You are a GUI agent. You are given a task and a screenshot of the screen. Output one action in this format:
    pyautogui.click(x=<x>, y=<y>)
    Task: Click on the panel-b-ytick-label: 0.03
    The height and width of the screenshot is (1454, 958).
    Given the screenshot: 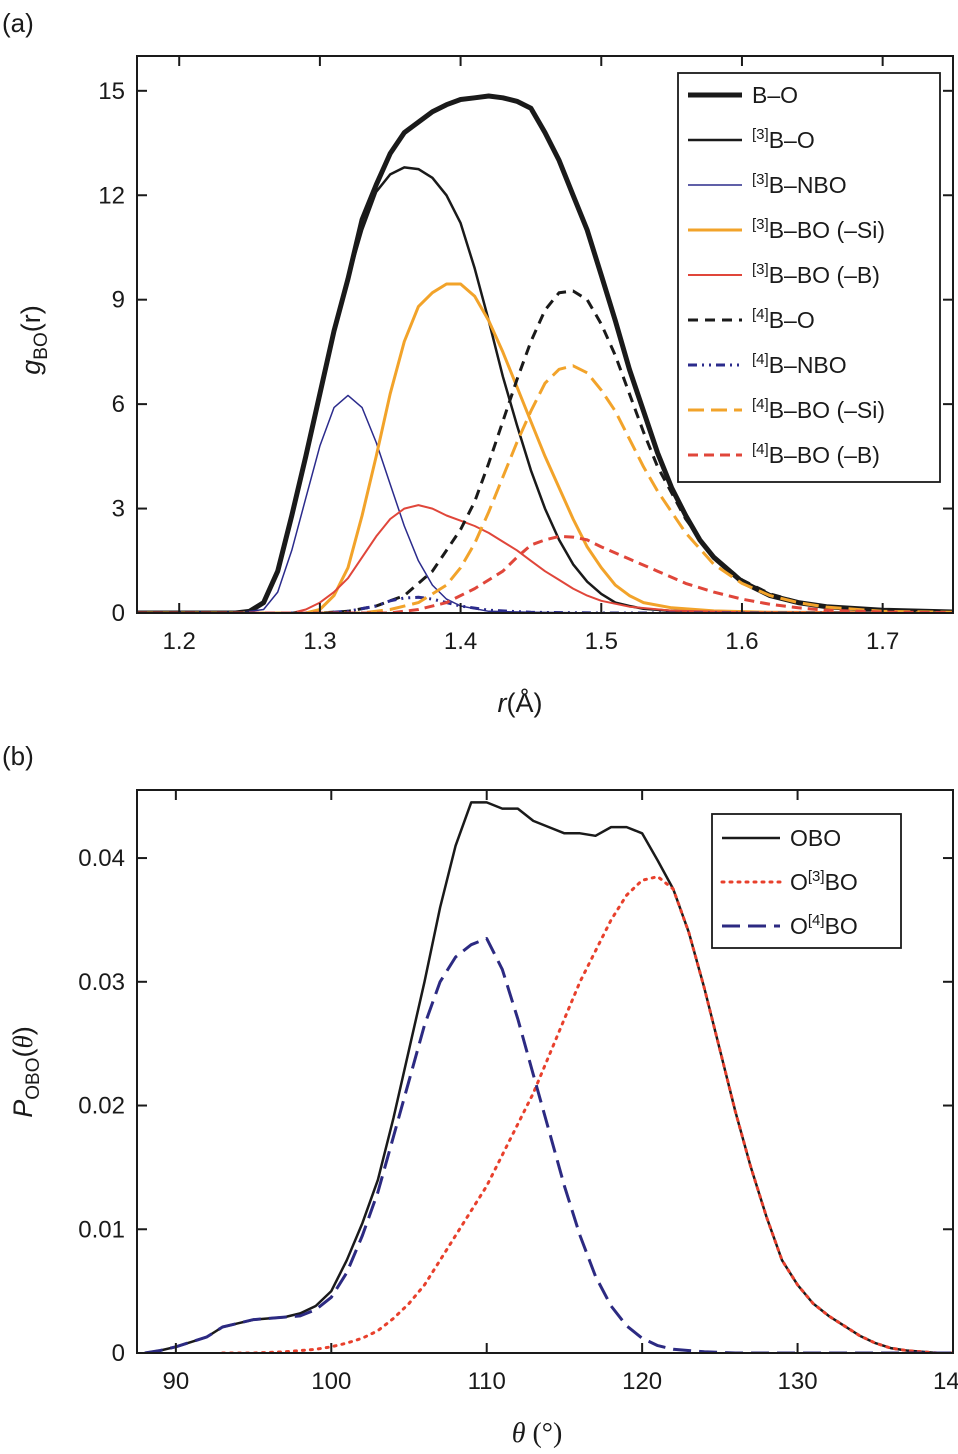 What is the action you would take?
    pyautogui.click(x=101, y=982)
    